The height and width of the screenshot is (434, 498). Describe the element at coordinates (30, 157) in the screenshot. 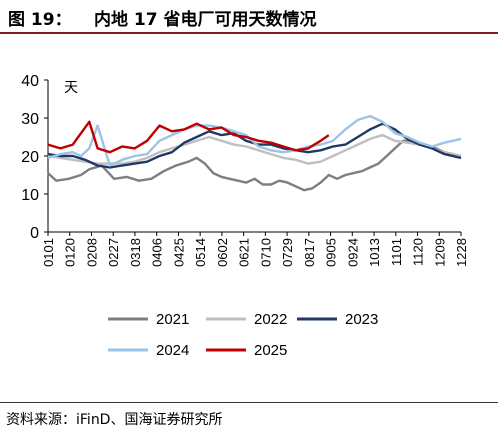

I see `y-tick-label: 20` at that location.